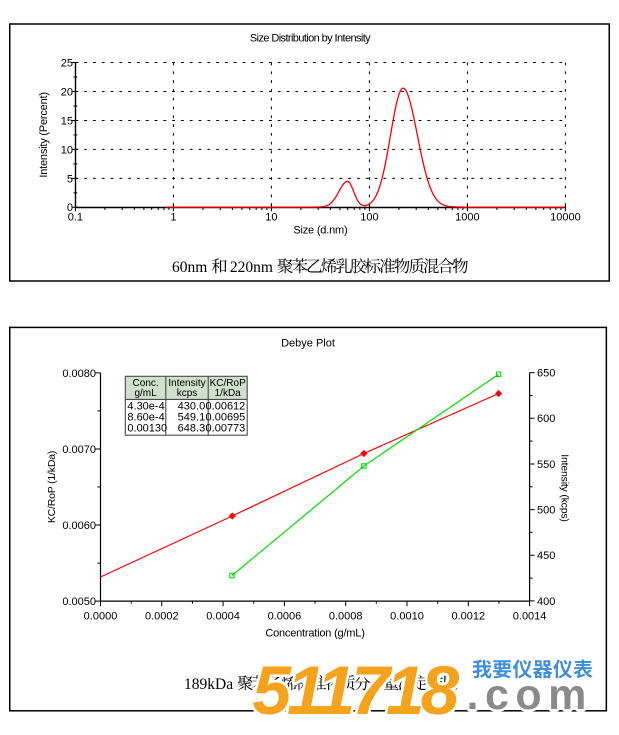 The height and width of the screenshot is (735, 619). Describe the element at coordinates (189, 267) in the screenshot. I see `svg-text: 60nm` at that location.